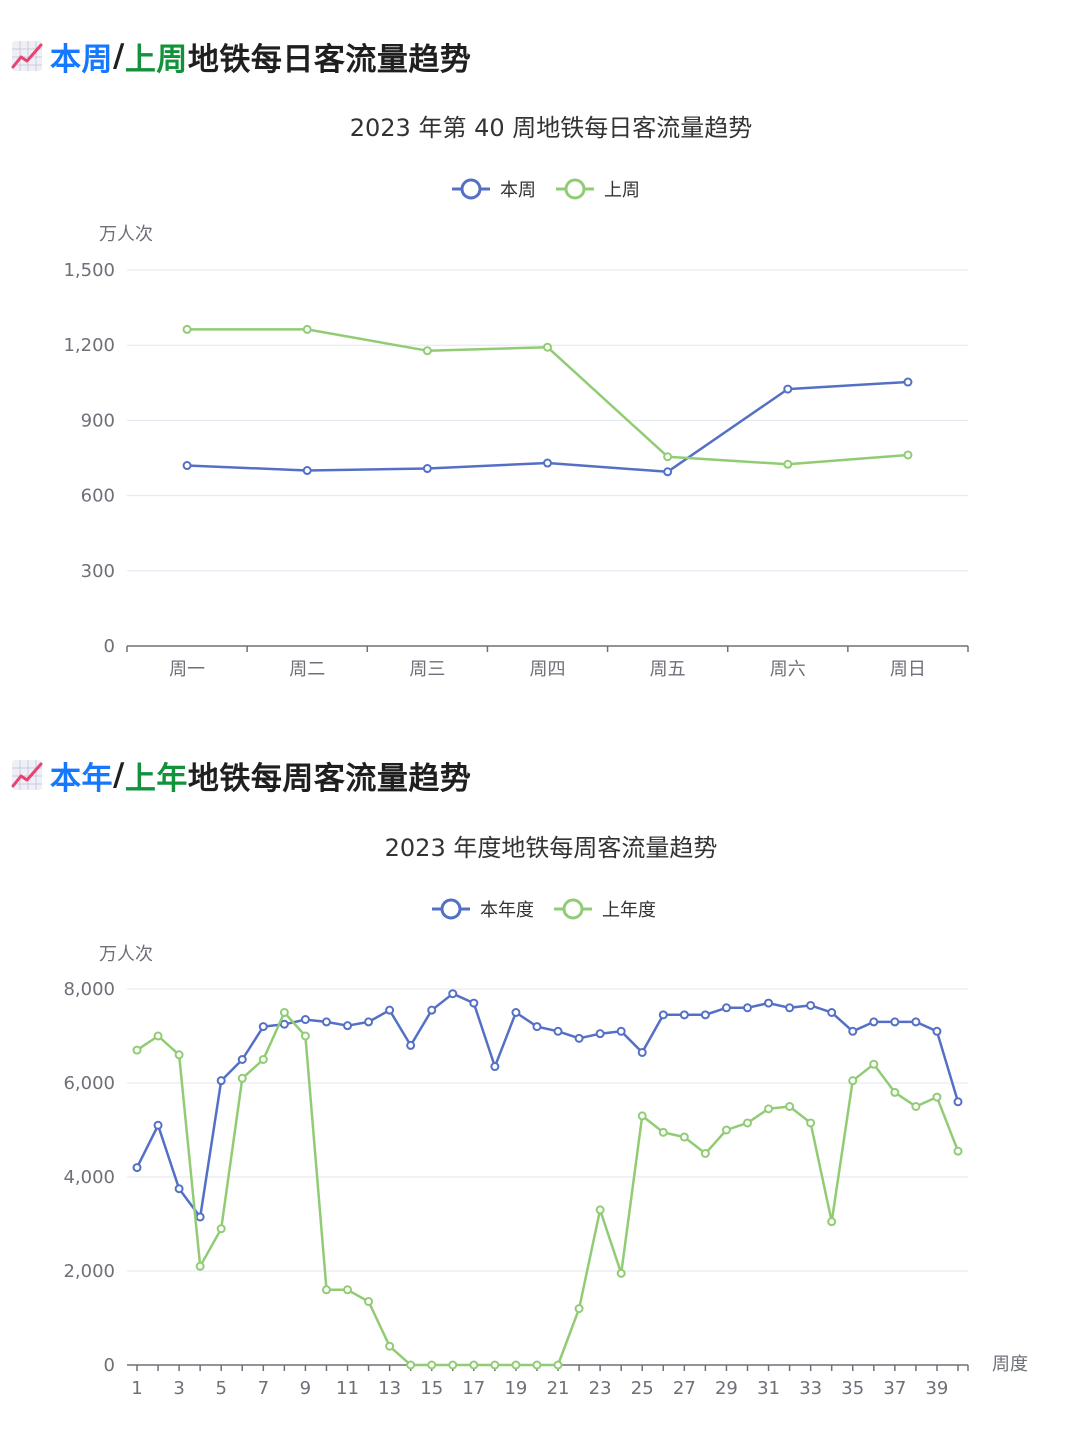 The height and width of the screenshot is (1440, 1080). What do you see at coordinates (156, 778) in the screenshot?
I see `heading-last-year: 上年` at bounding box center [156, 778].